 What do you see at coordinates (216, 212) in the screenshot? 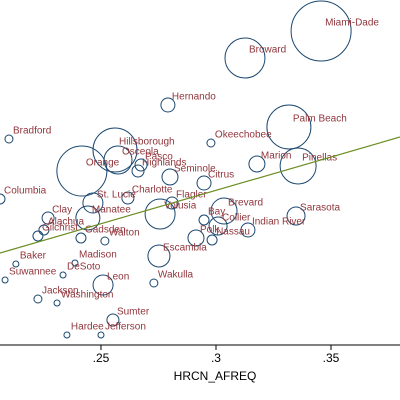
I see `point-label: Bay` at bounding box center [216, 212].